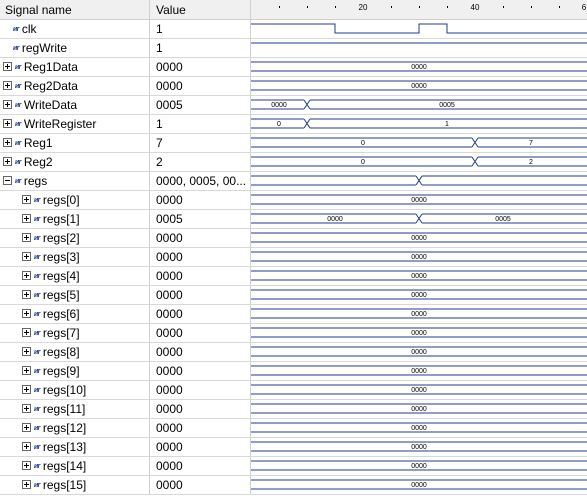 The width and height of the screenshot is (587, 500). I want to click on signal-name-cell: ᴎr regs[6], so click(75, 314).